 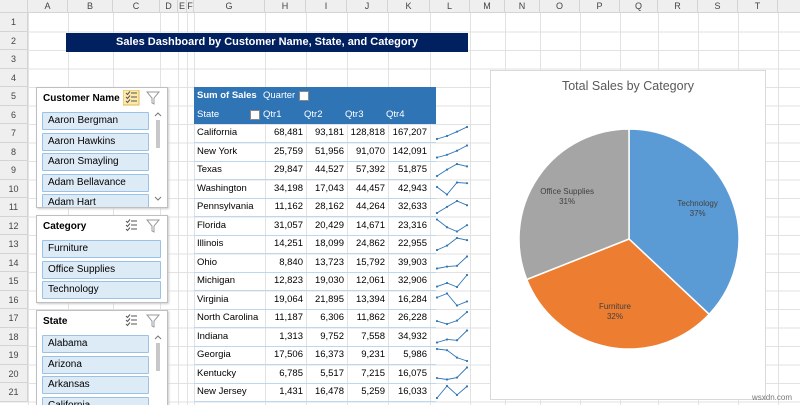 What do you see at coordinates (95, 364) in the screenshot?
I see `slicer-item: Arizona` at bounding box center [95, 364].